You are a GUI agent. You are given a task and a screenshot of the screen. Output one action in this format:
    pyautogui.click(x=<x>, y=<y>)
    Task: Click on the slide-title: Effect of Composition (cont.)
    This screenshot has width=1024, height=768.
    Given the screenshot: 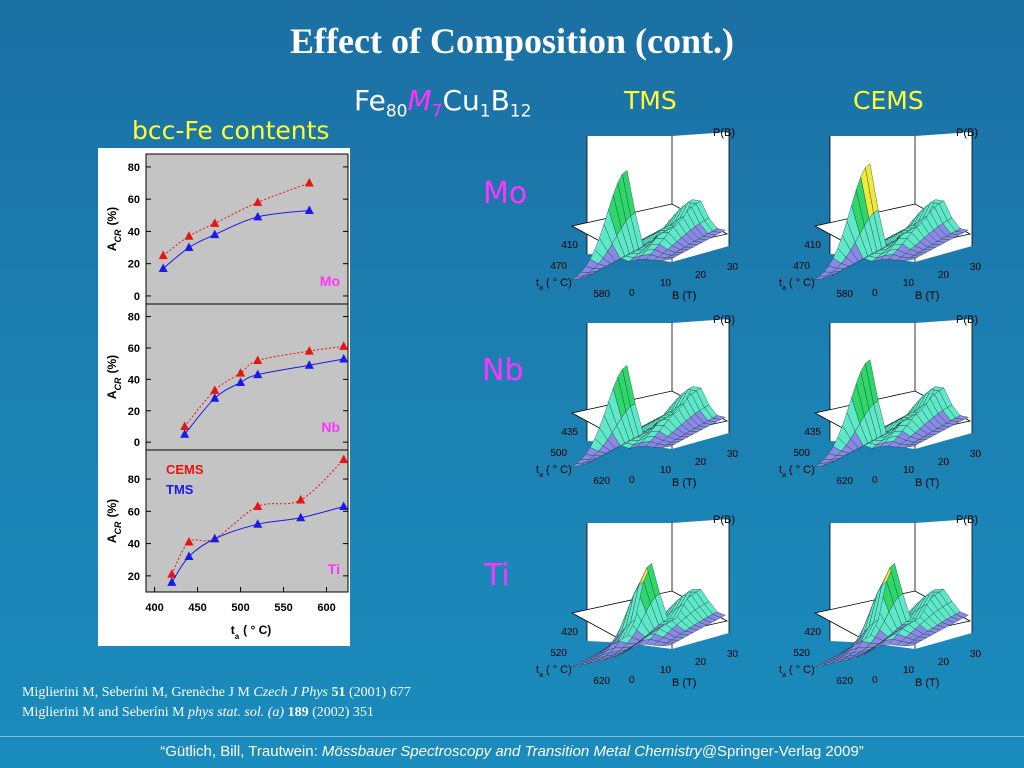 What is the action you would take?
    pyautogui.click(x=512, y=41)
    